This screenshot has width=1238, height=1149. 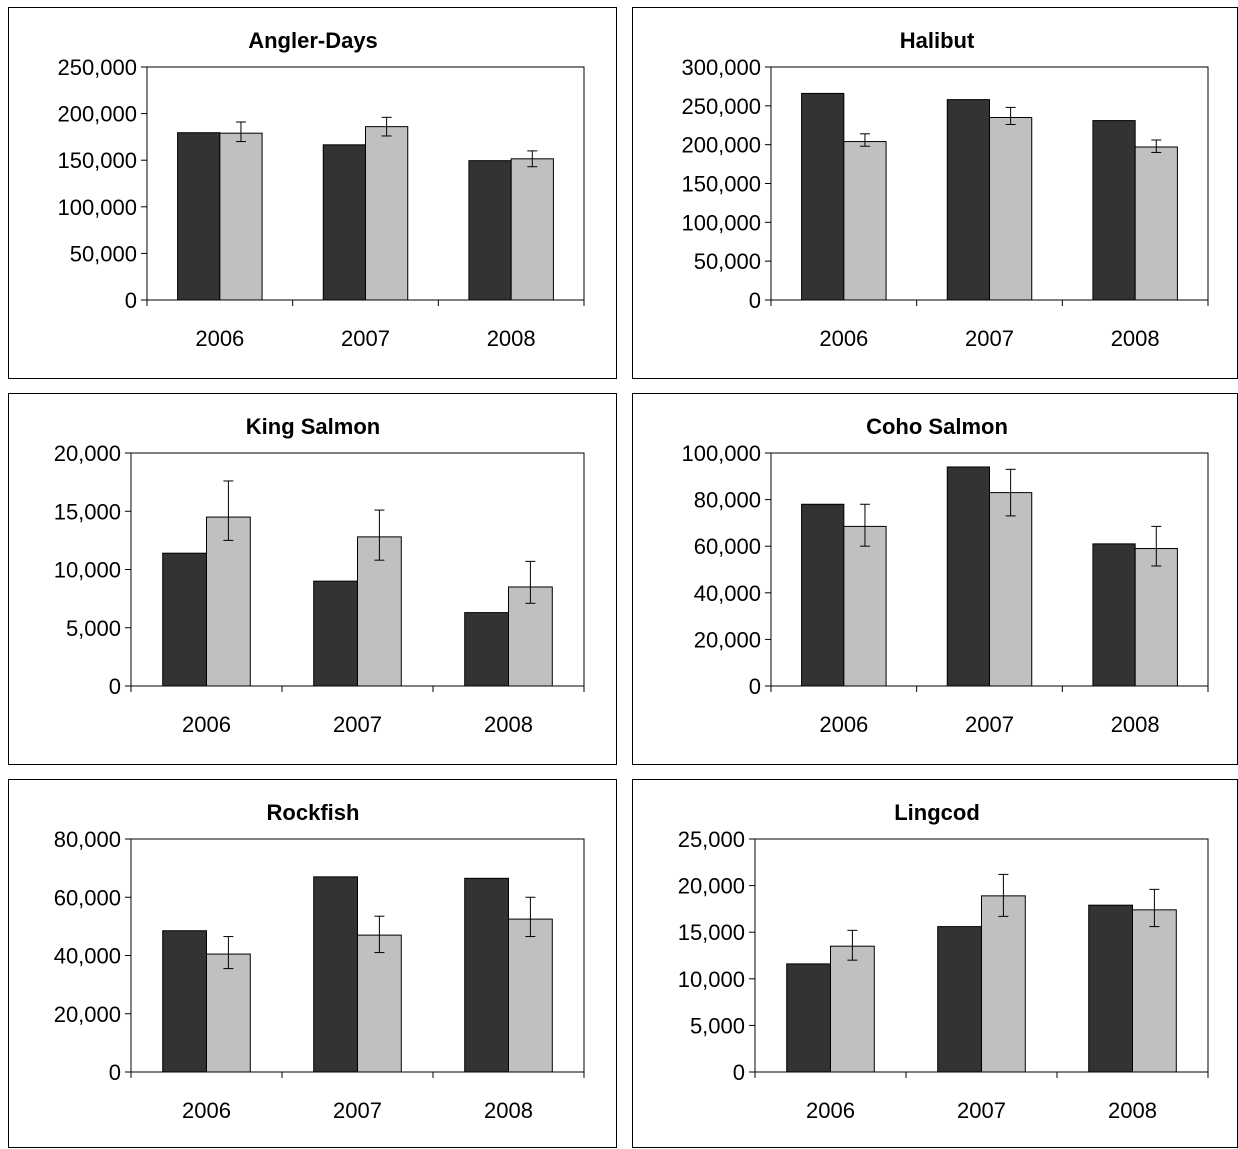 I want to click on y-tick-label: 300,000, so click(x=721, y=67).